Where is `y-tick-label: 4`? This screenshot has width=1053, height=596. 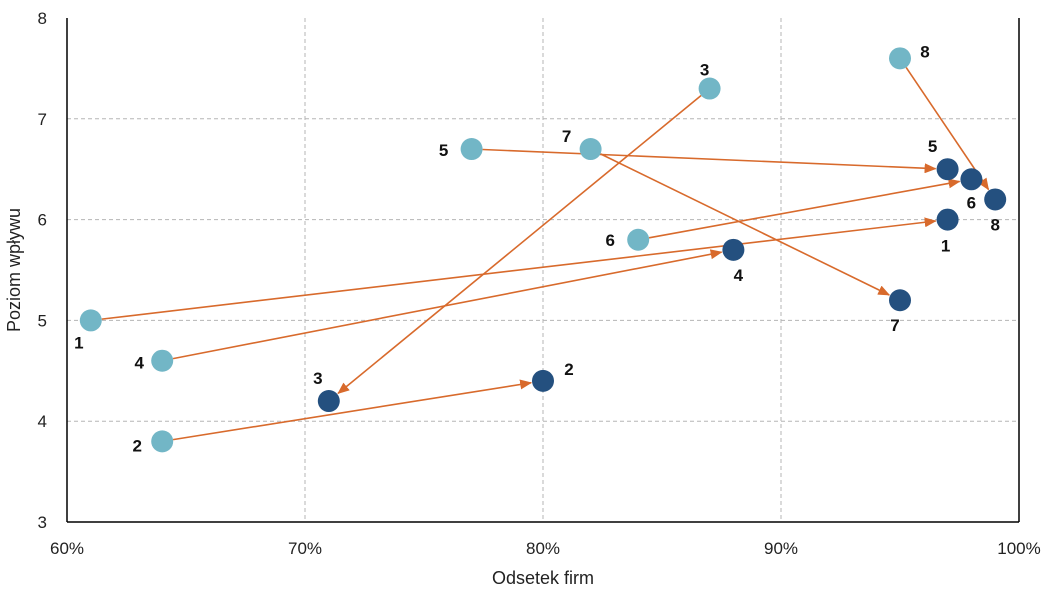
y-tick-label: 4 is located at coordinates (42, 421).